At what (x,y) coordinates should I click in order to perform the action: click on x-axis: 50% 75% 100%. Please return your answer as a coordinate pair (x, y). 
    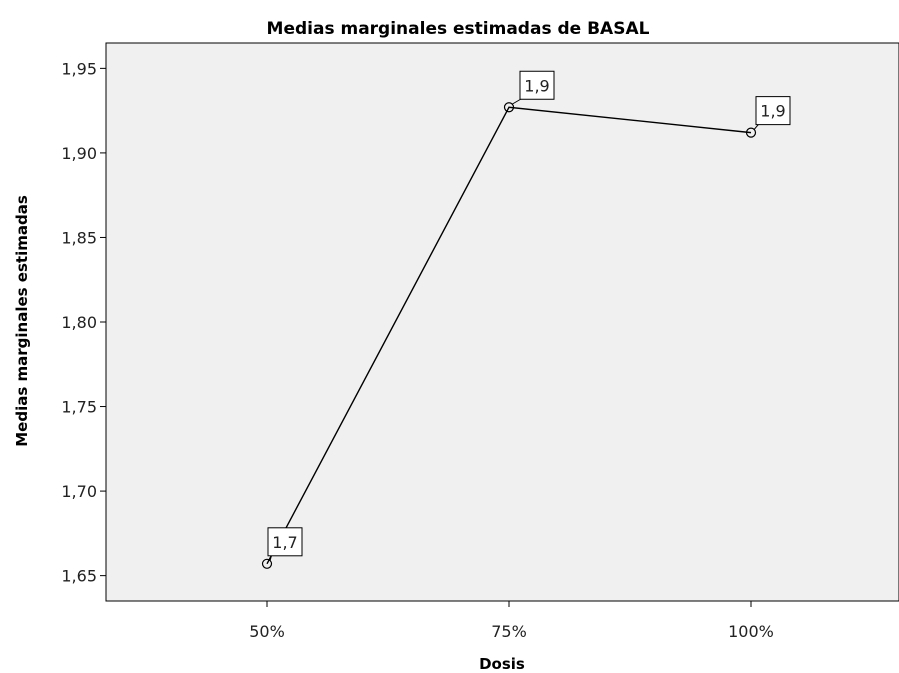
    Looking at the image, I should click on (511, 621).